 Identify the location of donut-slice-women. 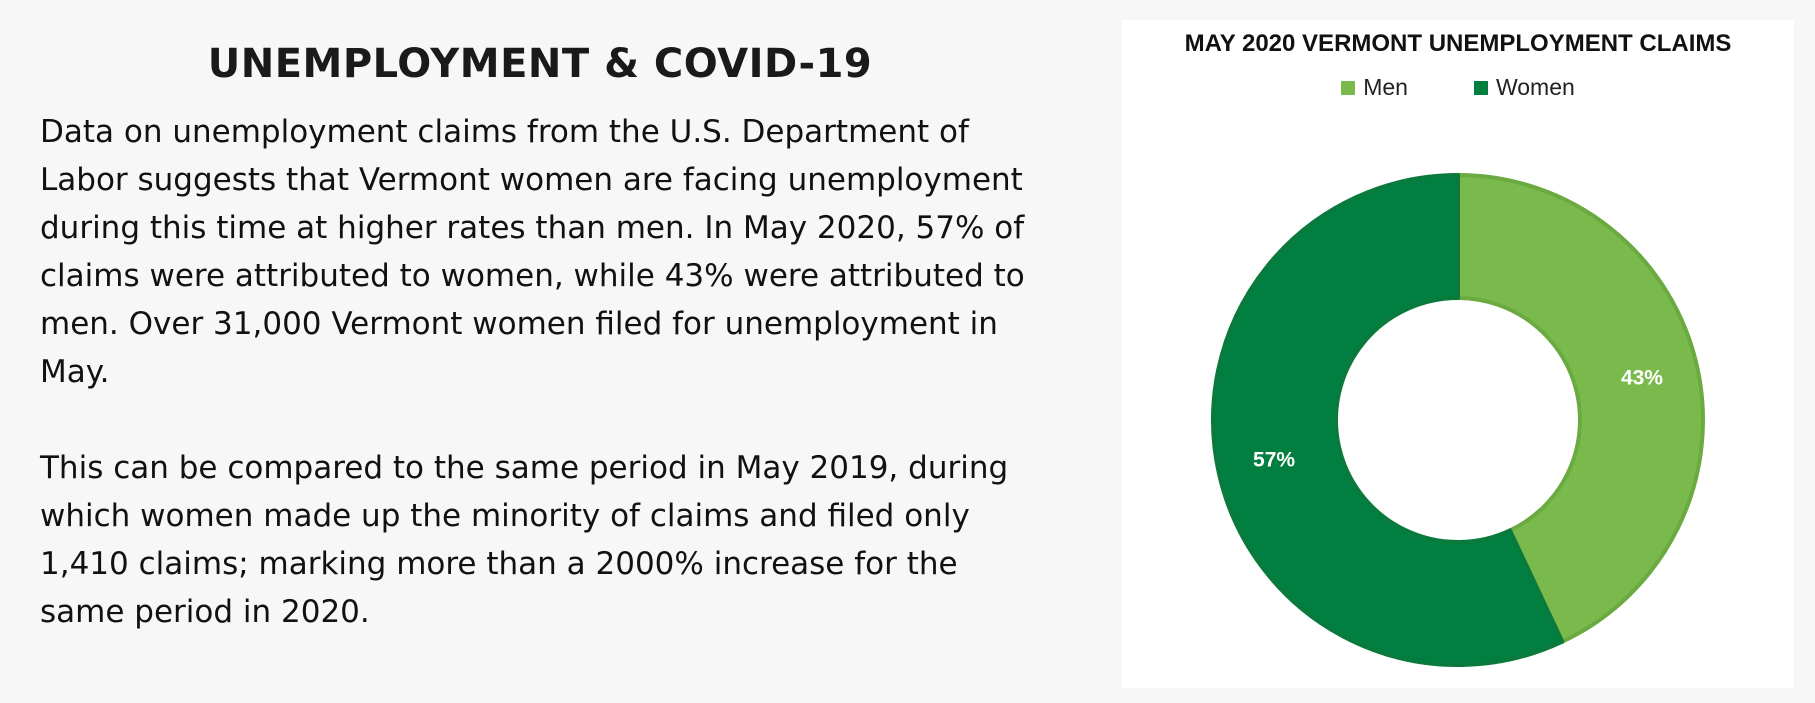
(1388, 420).